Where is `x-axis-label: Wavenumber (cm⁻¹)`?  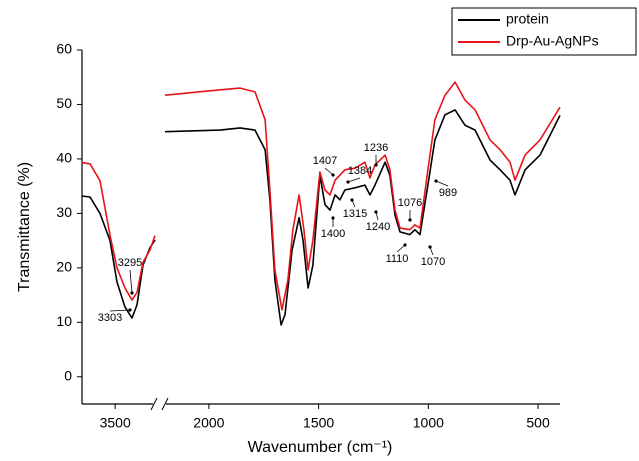 x-axis-label: Wavenumber (cm⁻¹) is located at coordinates (320, 447).